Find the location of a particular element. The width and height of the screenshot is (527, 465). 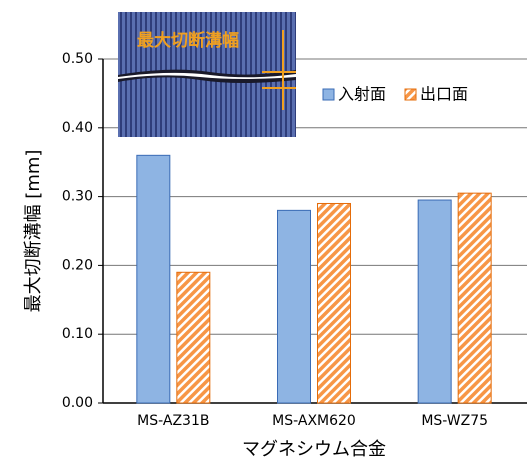

inset-photo: 最大切断溝幅 is located at coordinates (207, 74).